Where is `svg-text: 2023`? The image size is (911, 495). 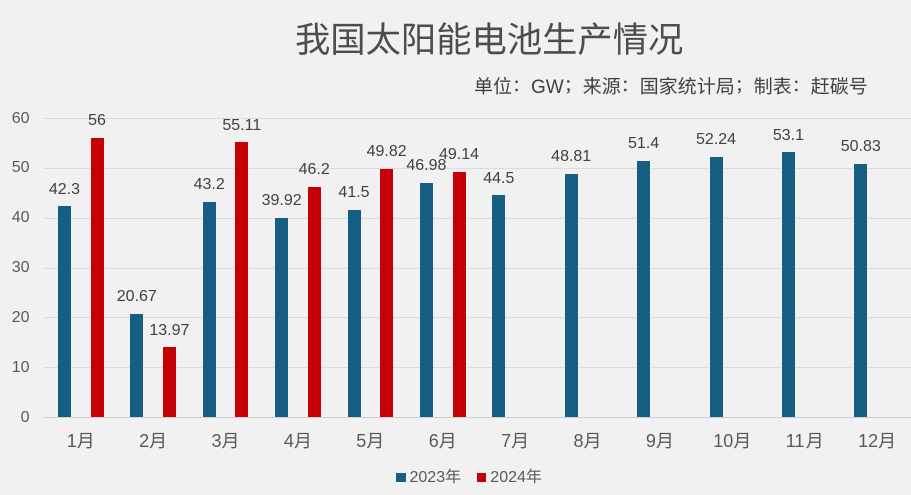
svg-text: 2023 is located at coordinates (428, 477).